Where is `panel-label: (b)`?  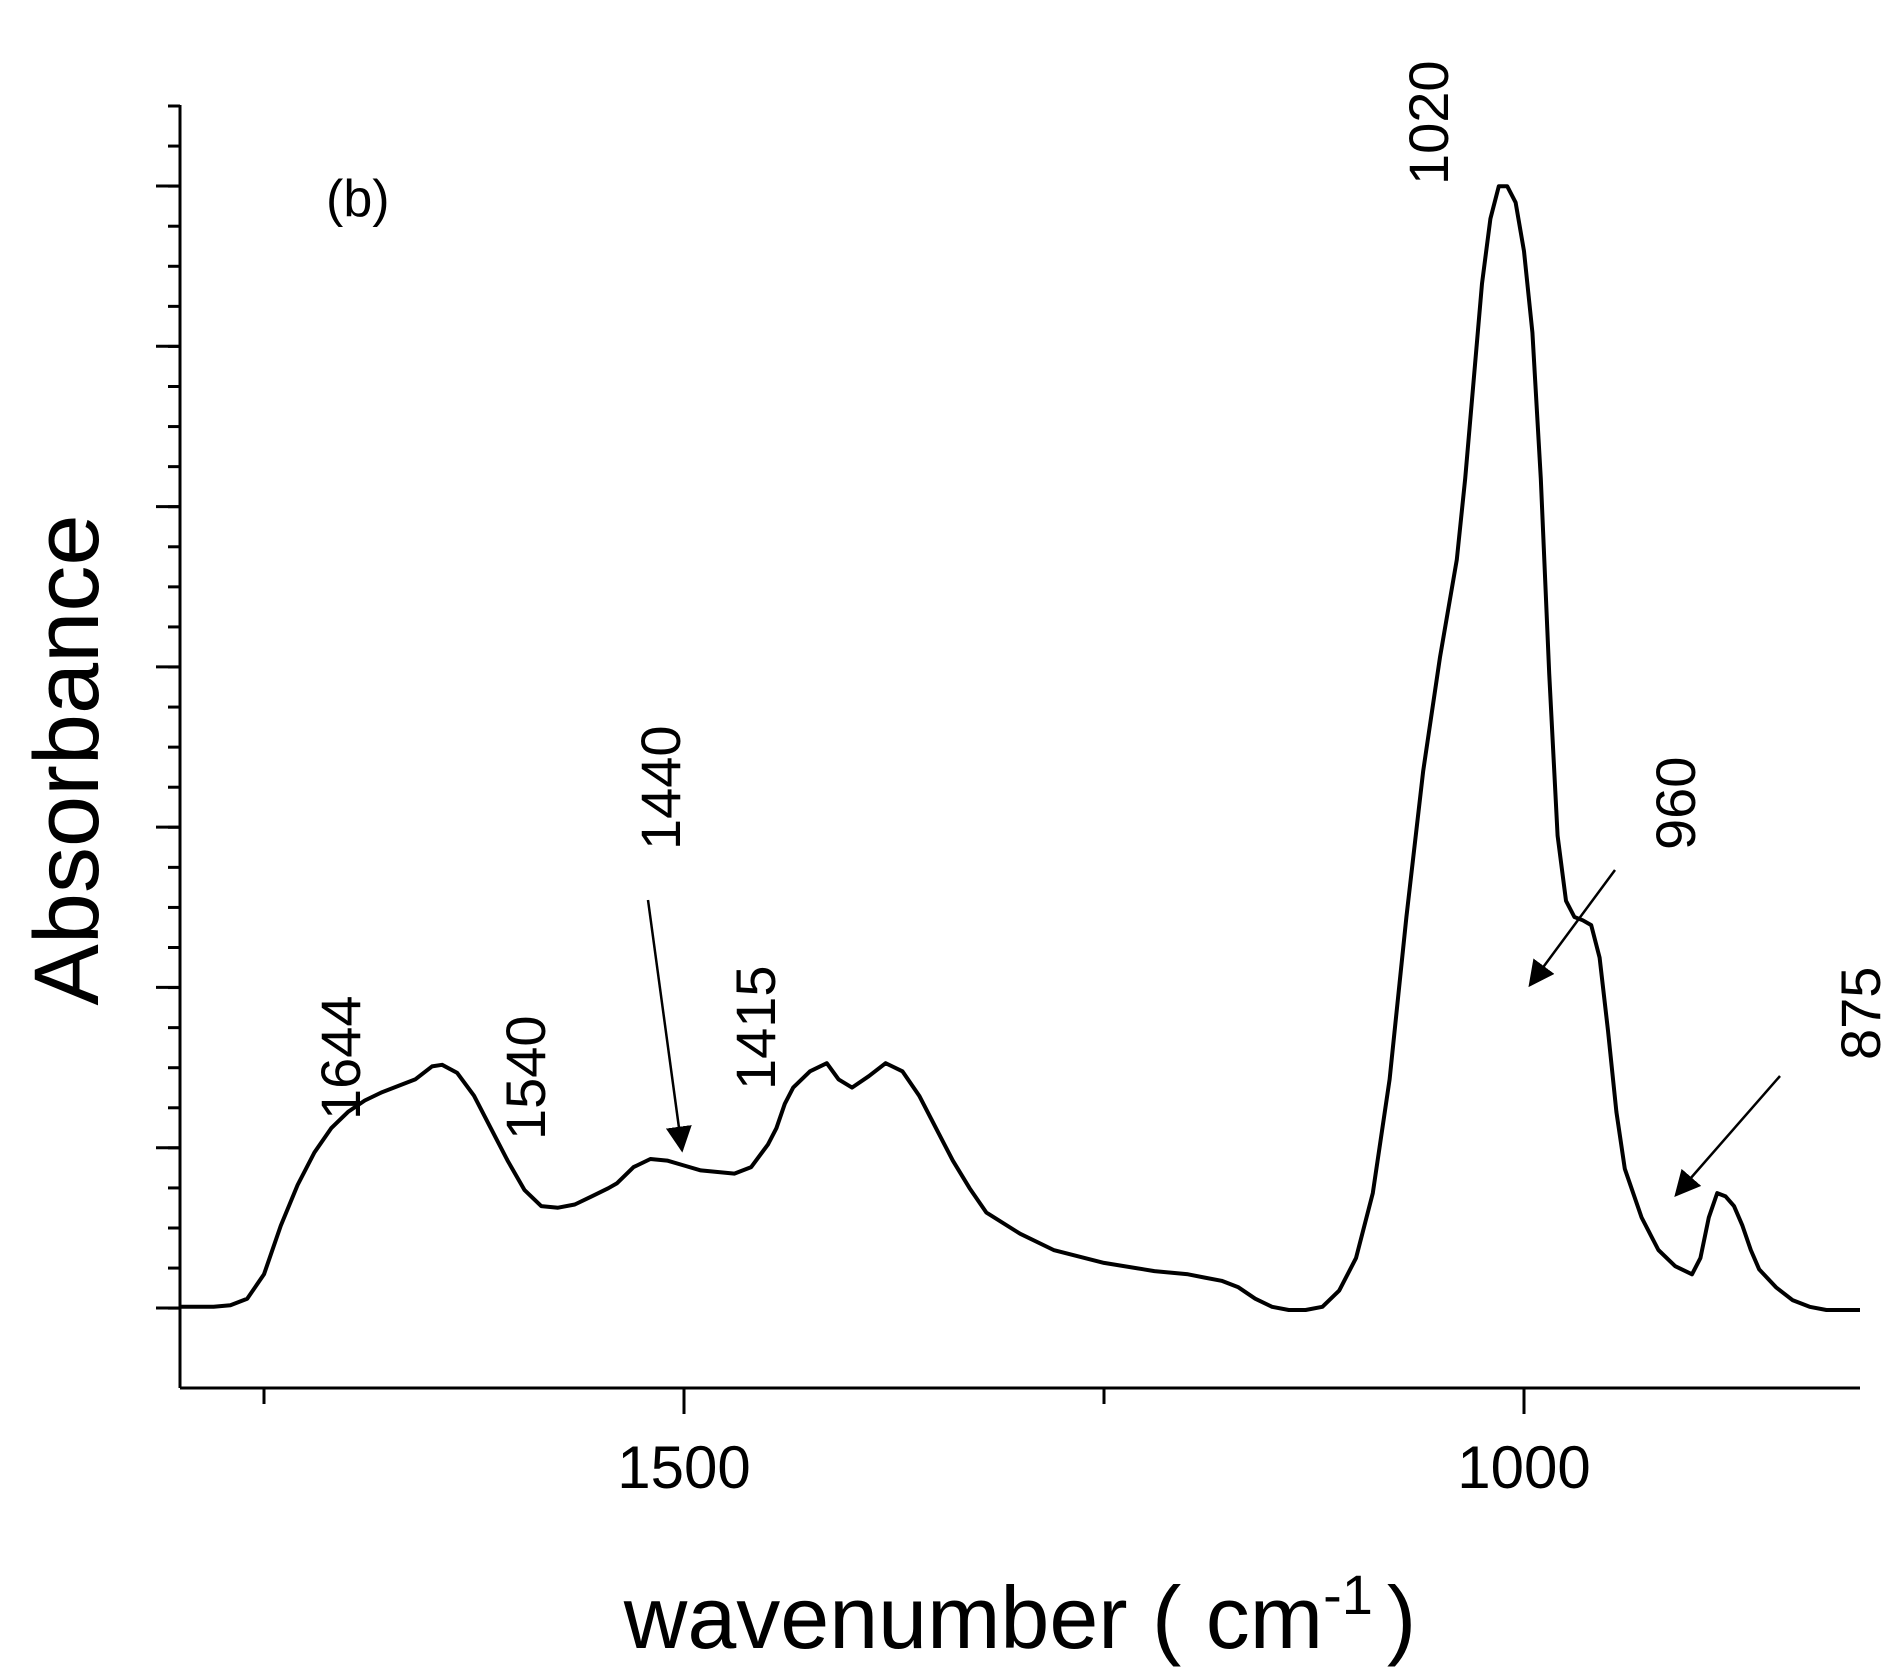 panel-label: (b) is located at coordinates (358, 199).